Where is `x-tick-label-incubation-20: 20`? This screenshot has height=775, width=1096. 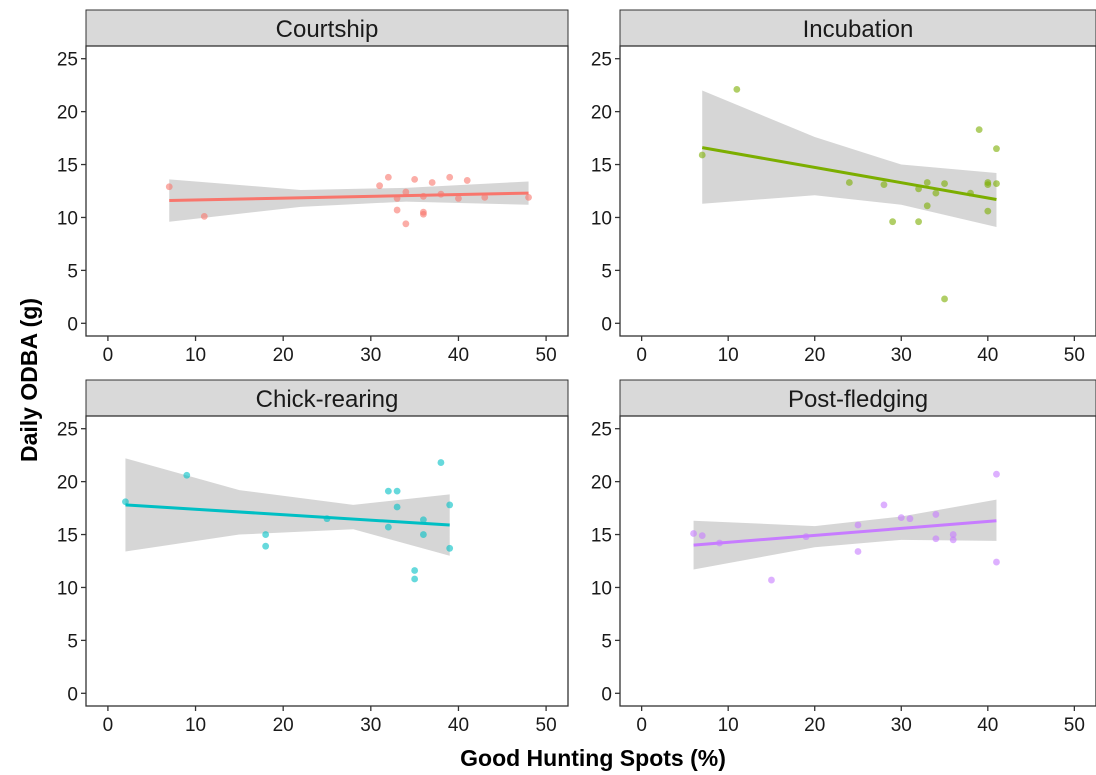 x-tick-label-incubation-20: 20 is located at coordinates (814, 355).